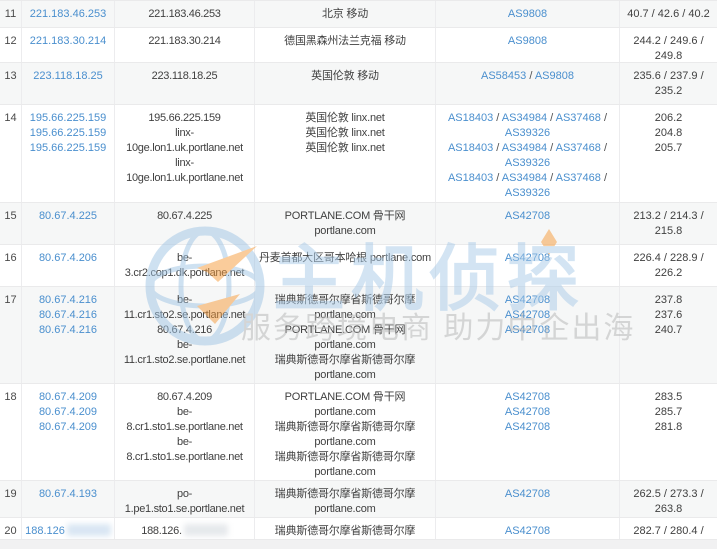 This screenshot has width=717, height=549. What do you see at coordinates (68, 41) in the screenshot?
I see `ip-link: 221.183.30.214` at bounding box center [68, 41].